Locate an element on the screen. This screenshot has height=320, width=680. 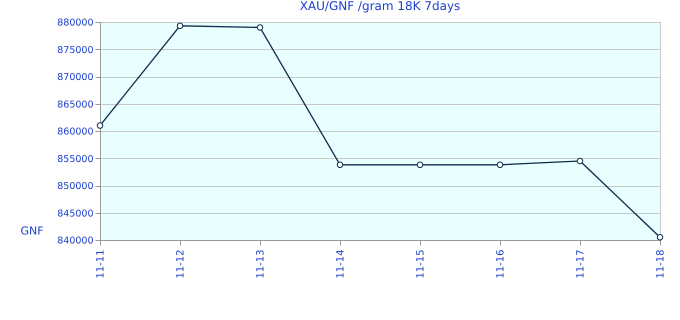
y-tick-label: 845000 is located at coordinates (75, 214).